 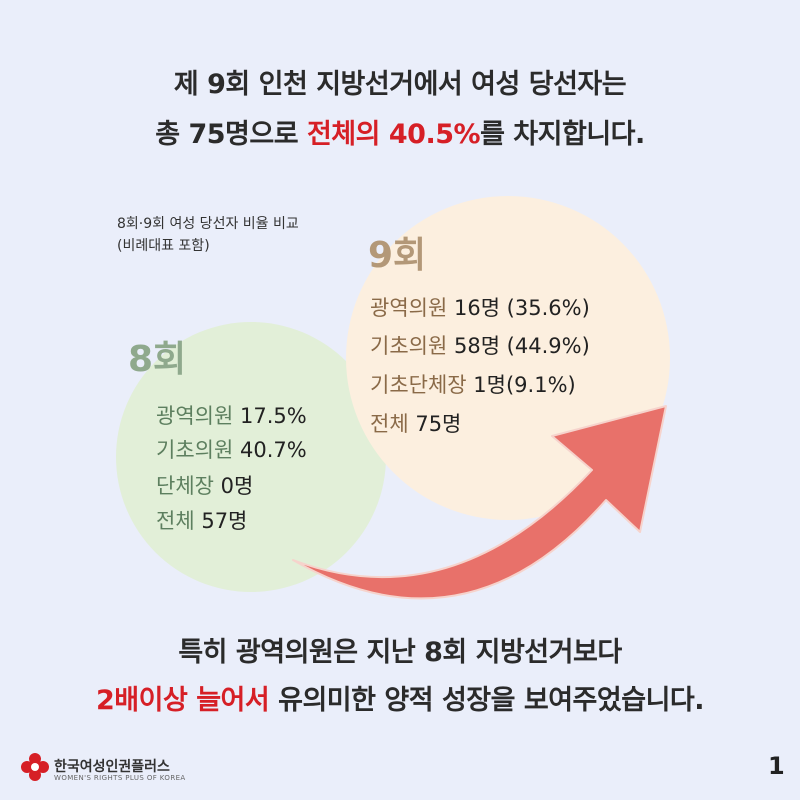 I want to click on headline-top-line2: 총 75명으로 전체의 40.5%를 차지합니다., so click(x=400, y=131).